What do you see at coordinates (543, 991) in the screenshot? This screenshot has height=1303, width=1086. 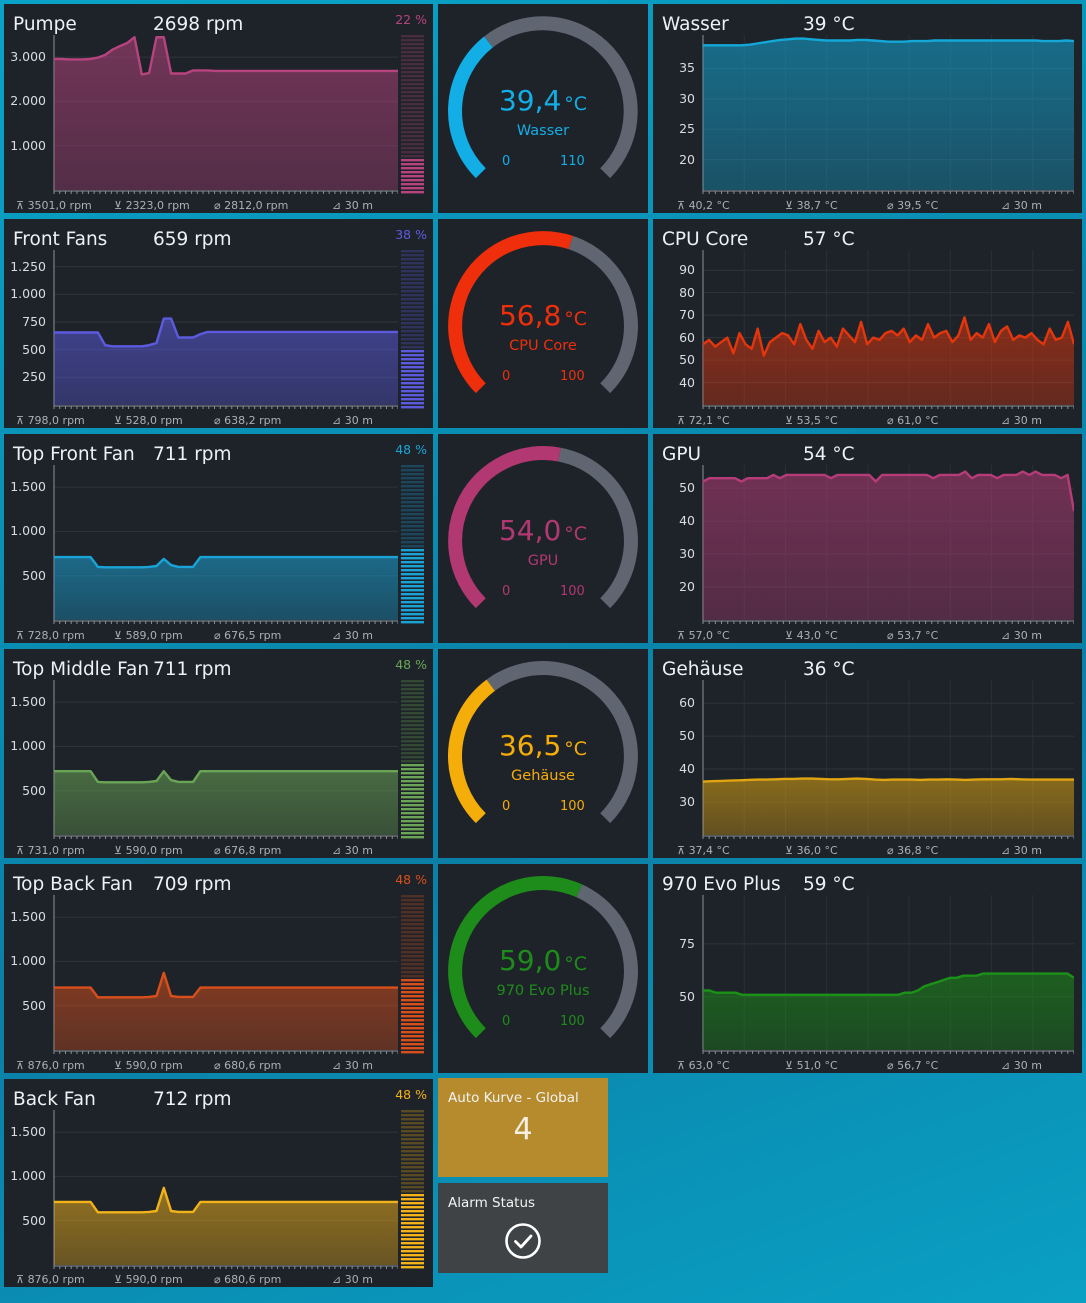 I see `gauge-name: 970 Evo Plus` at bounding box center [543, 991].